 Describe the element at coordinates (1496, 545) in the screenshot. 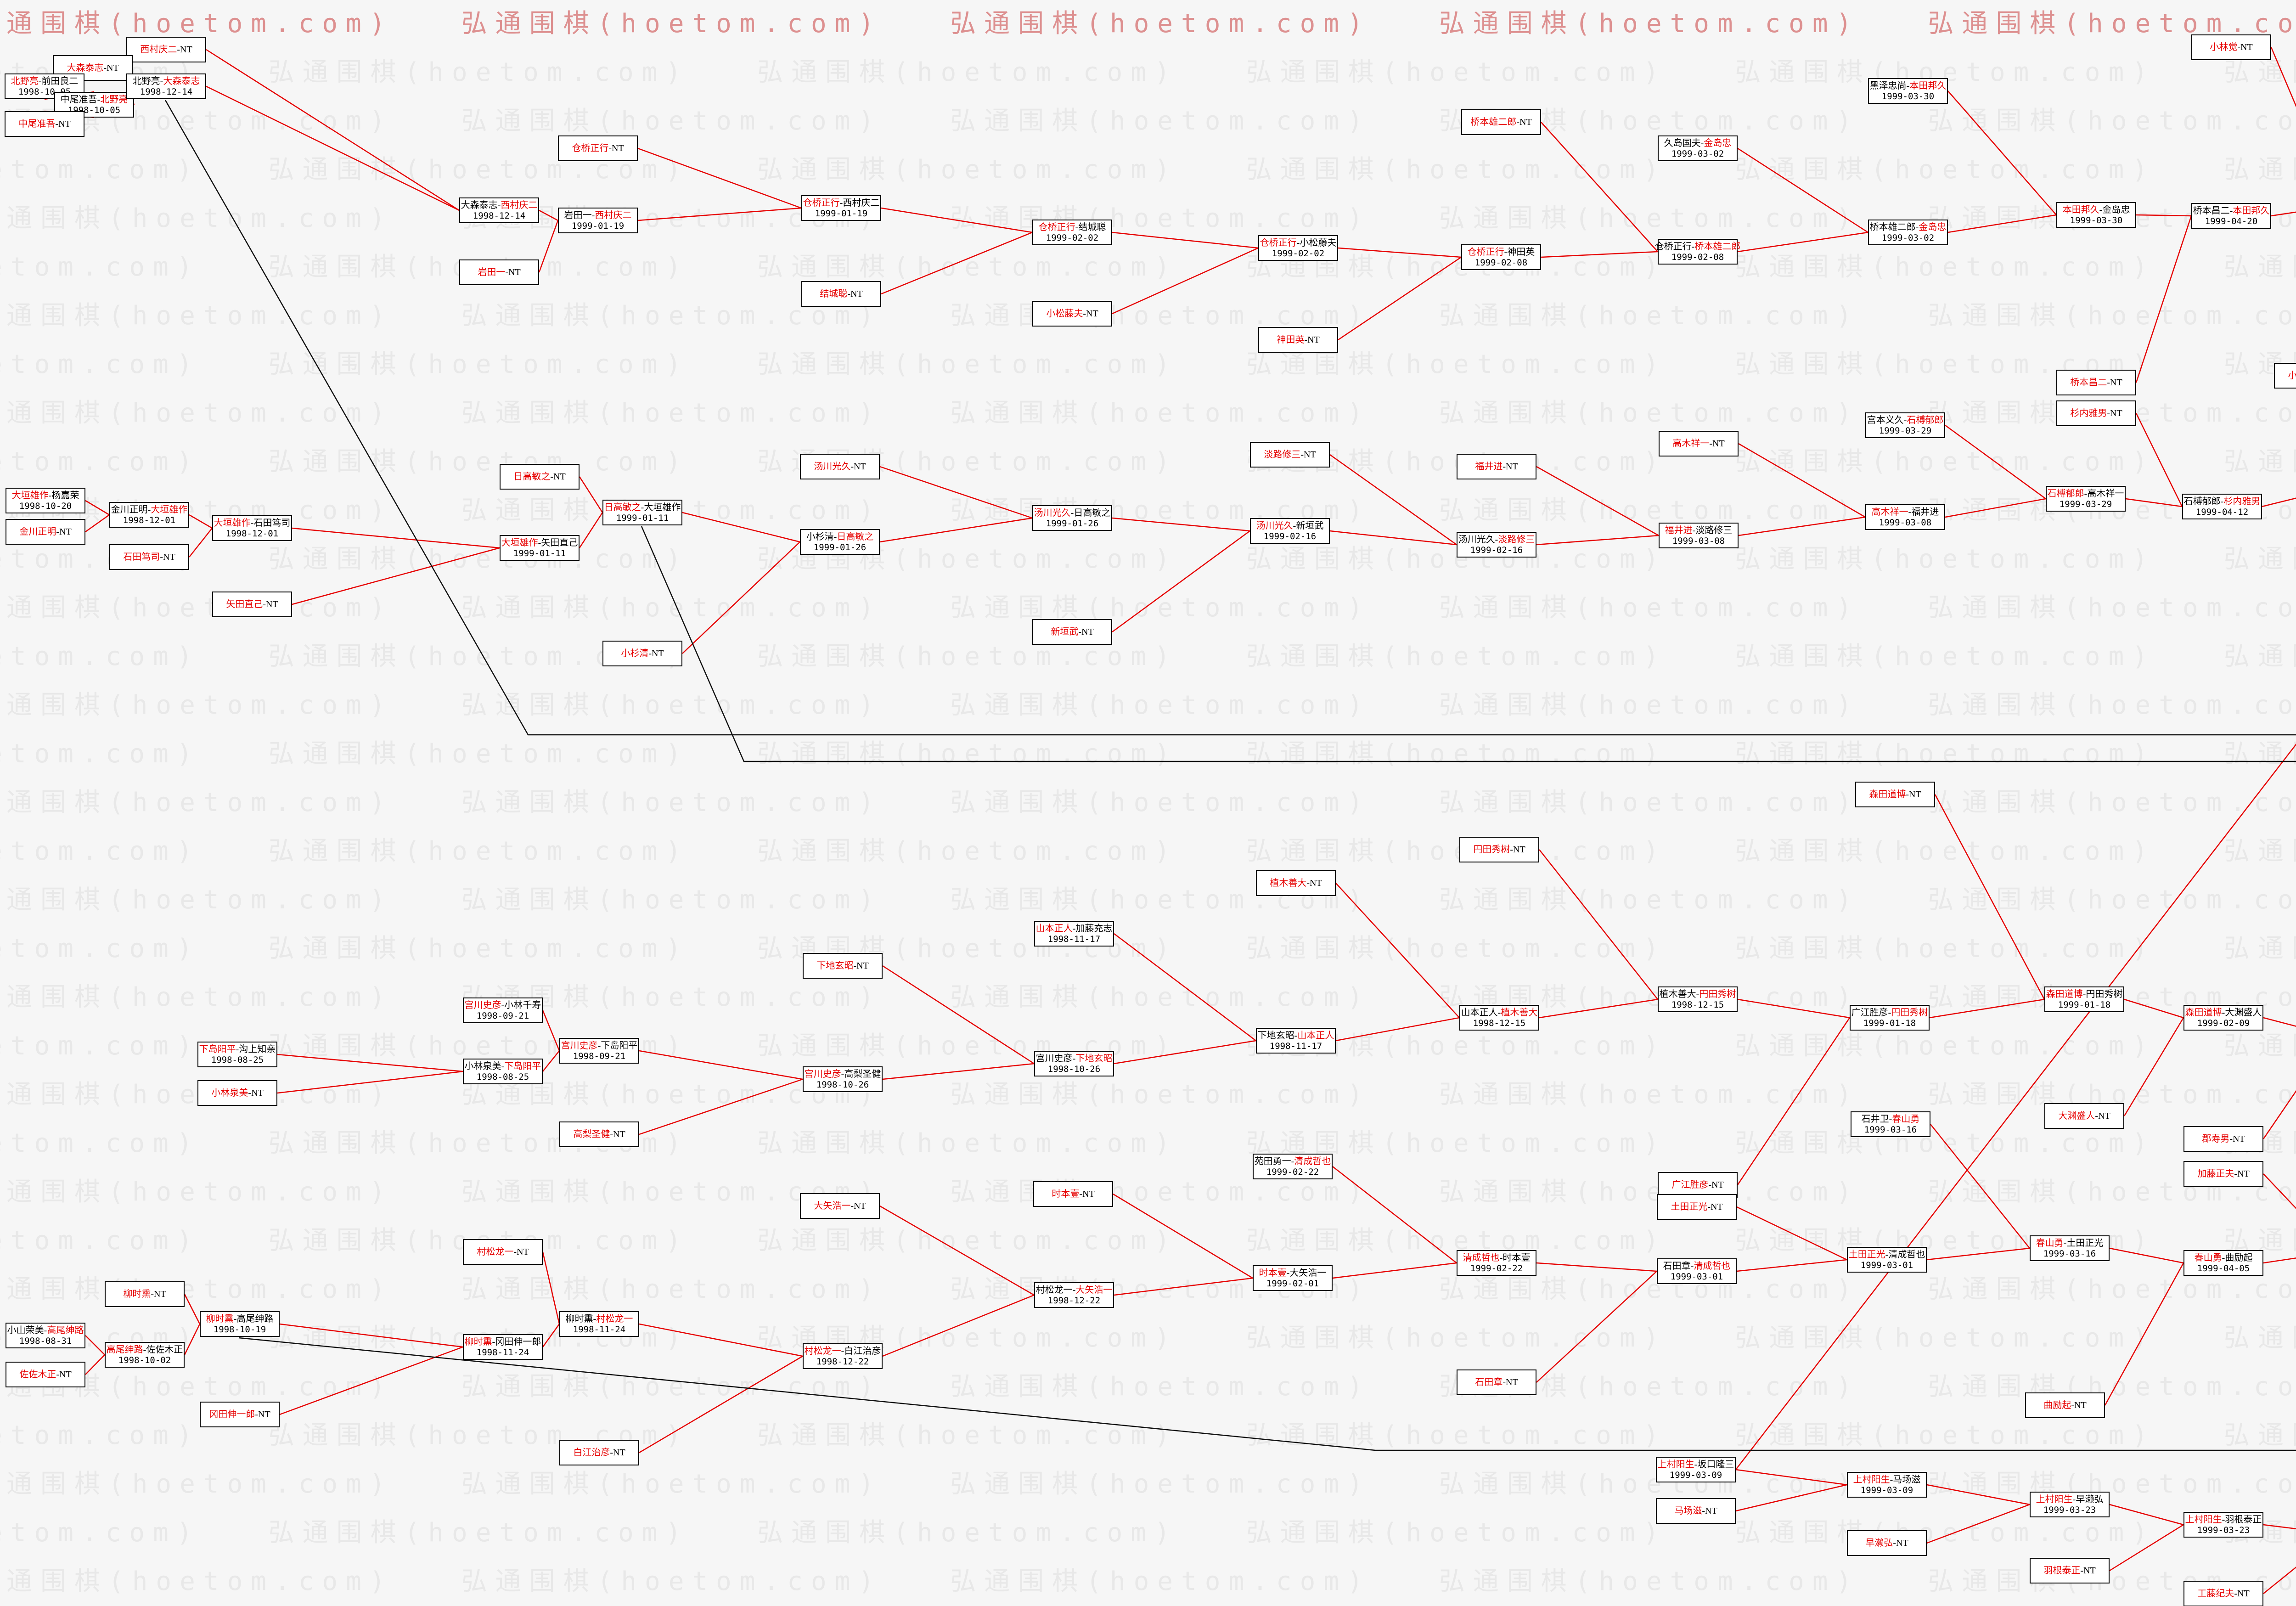

I see `match-box-b_yukawa_awaji: 汤川光久-淡路修三 1999-02-16` at that location.